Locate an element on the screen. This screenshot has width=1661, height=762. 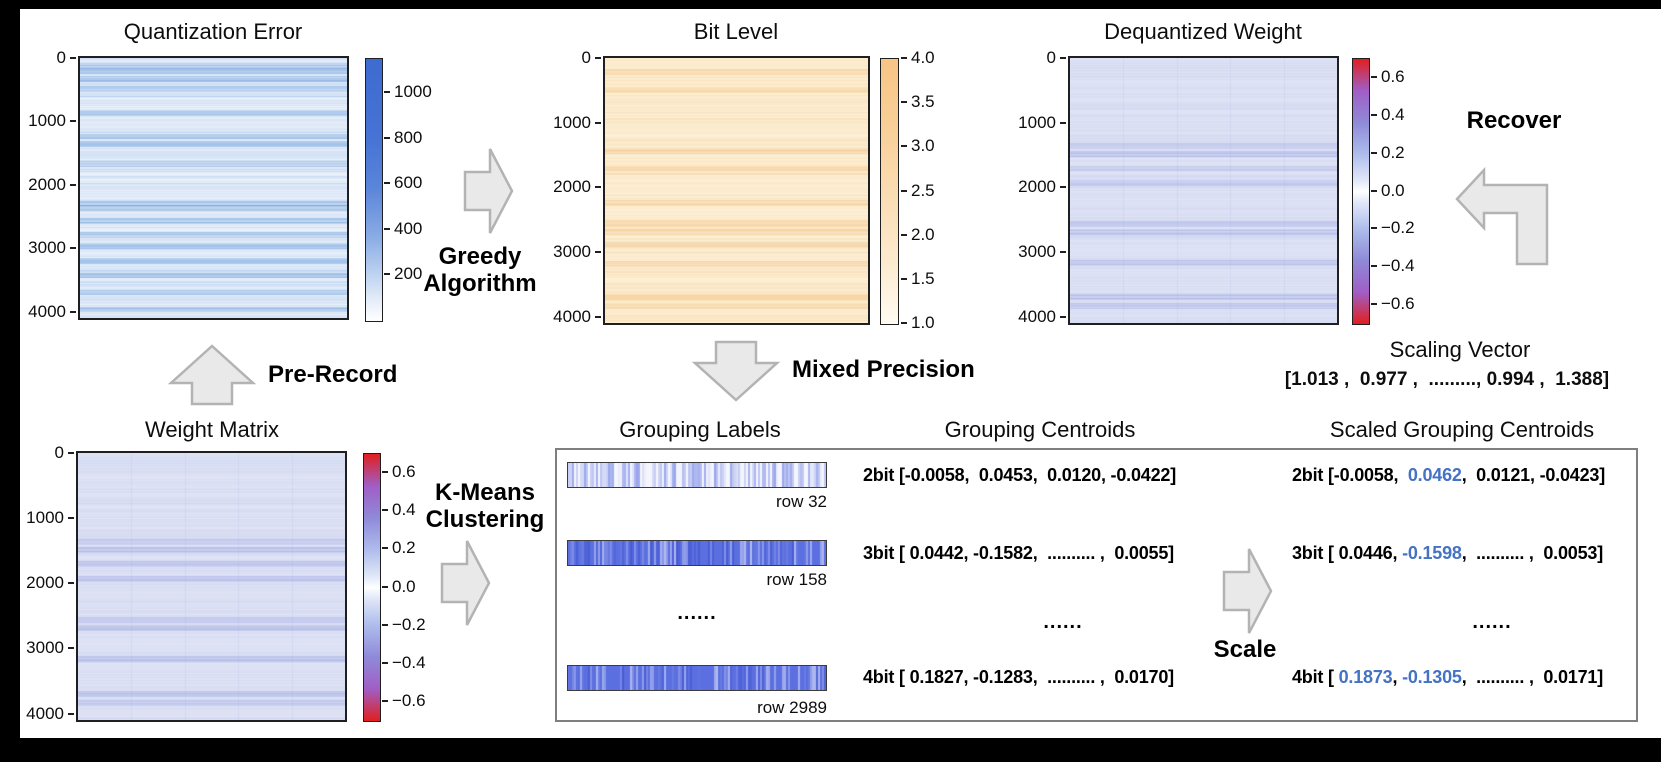
strip-row-label: row 32 is located at coordinates (801, 501).